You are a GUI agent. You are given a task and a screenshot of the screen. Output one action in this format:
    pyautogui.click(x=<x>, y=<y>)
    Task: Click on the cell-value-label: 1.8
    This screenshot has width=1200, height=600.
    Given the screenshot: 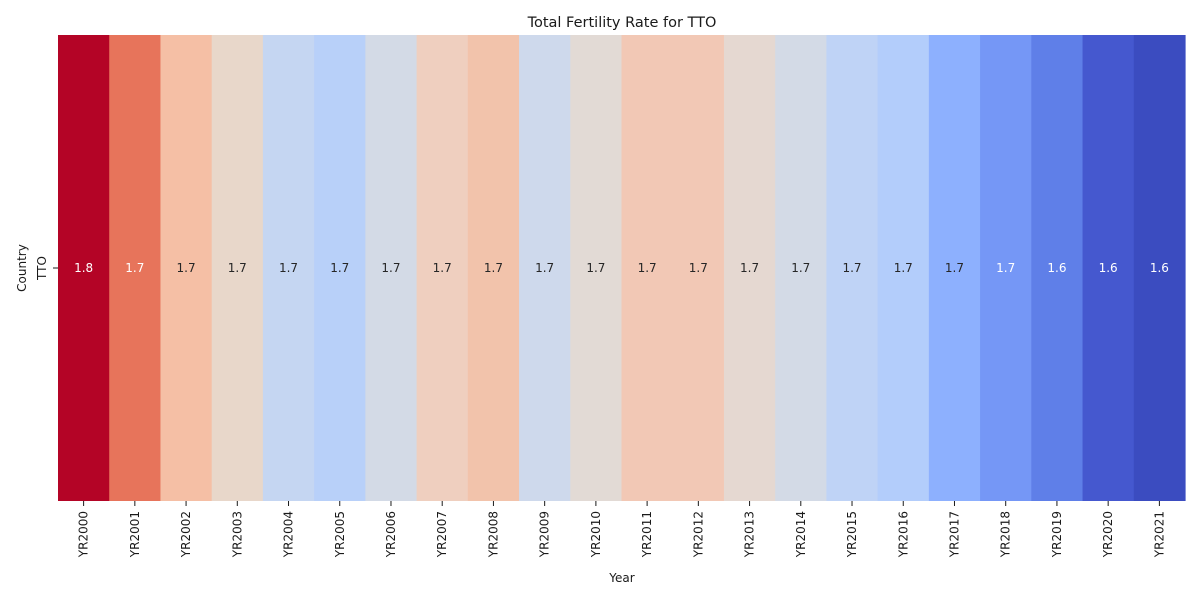 What is the action you would take?
    pyautogui.click(x=83, y=268)
    